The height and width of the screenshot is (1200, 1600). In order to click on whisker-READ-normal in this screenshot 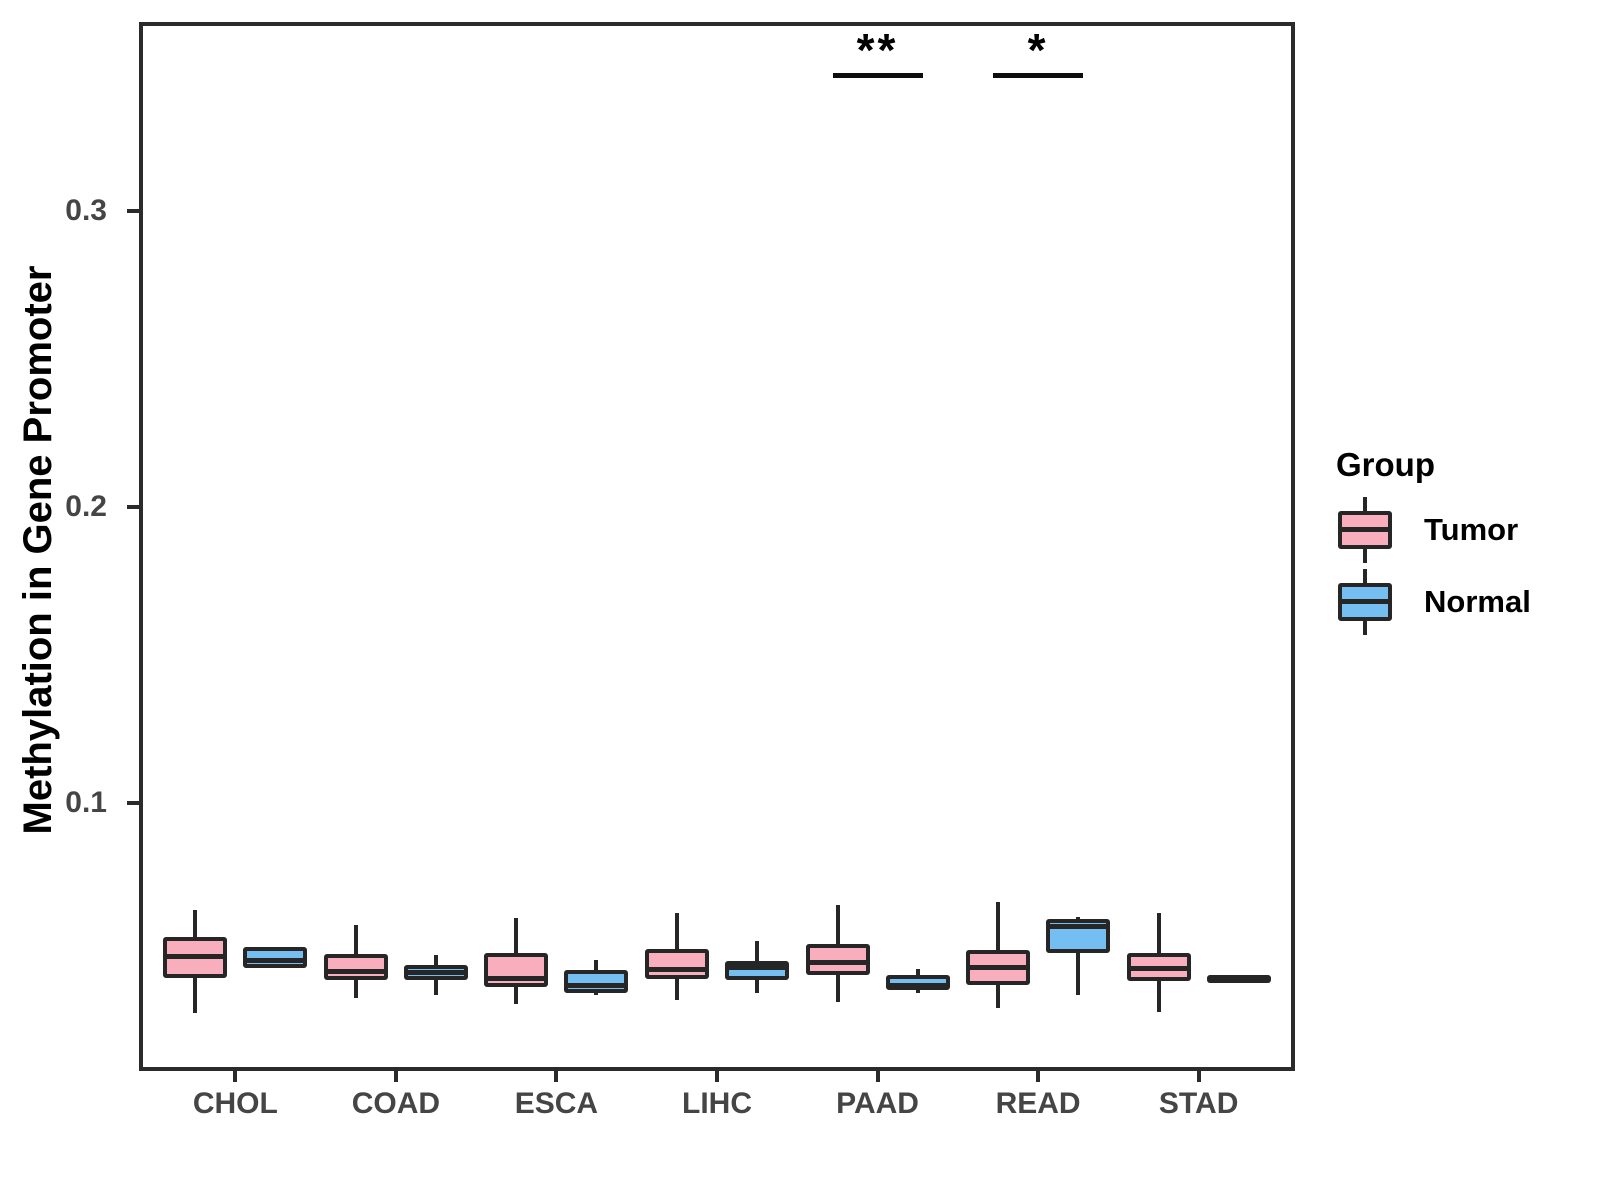, I will do `click(1078, 956)`.